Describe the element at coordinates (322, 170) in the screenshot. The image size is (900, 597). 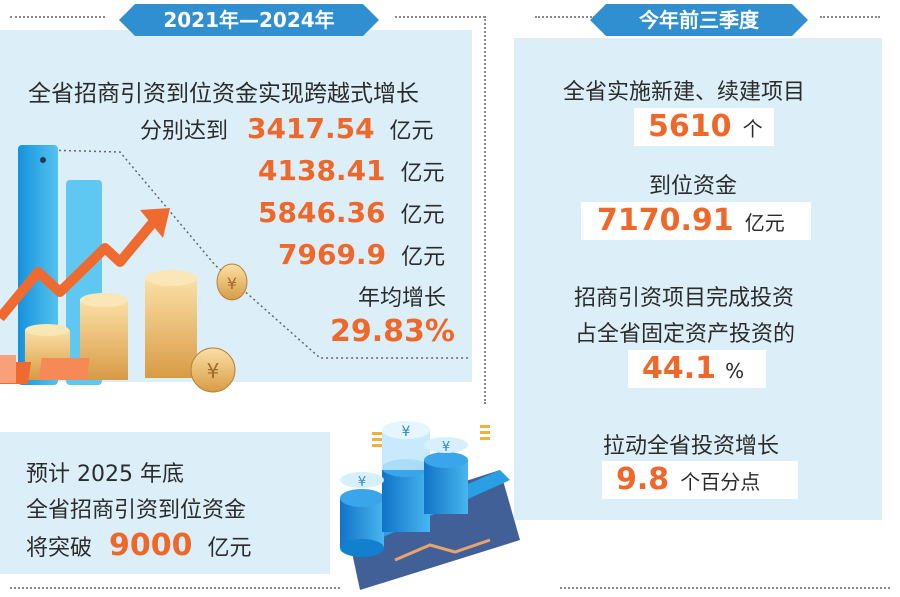
I see `value-2022: 4138.41` at that location.